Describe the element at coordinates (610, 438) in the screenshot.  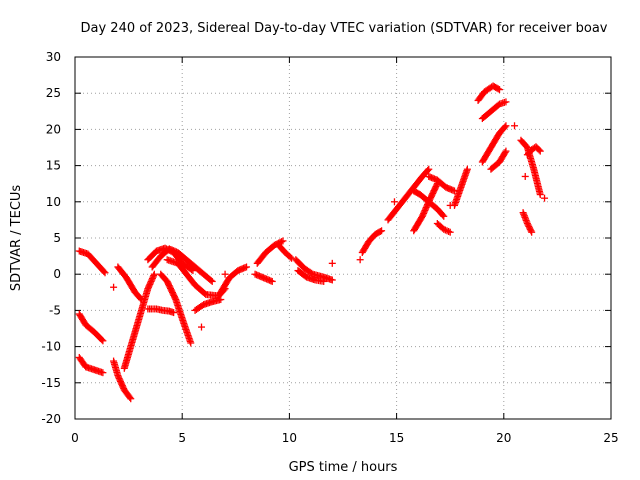
I see `x-tick-label: 25` at that location.